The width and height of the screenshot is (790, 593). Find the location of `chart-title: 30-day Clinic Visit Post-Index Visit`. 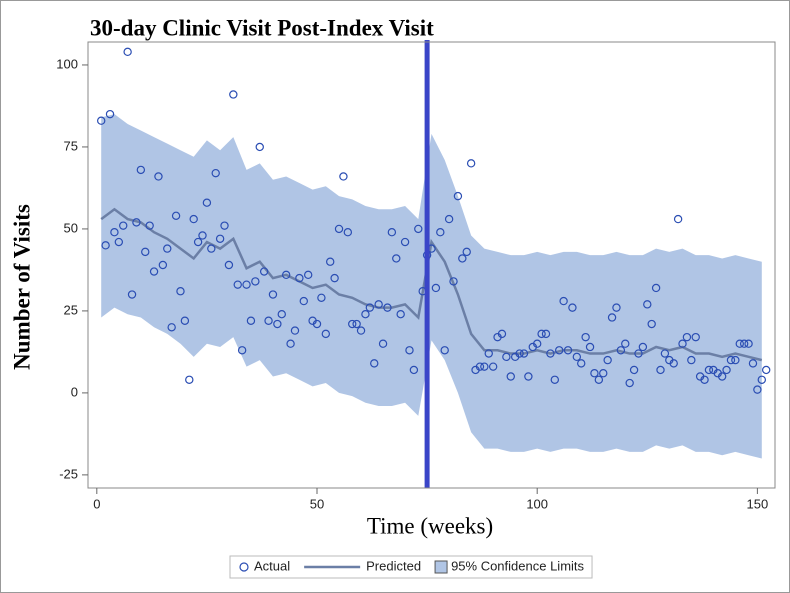

chart-title: 30-day Clinic Visit Post-Index Visit is located at coordinates (262, 27).